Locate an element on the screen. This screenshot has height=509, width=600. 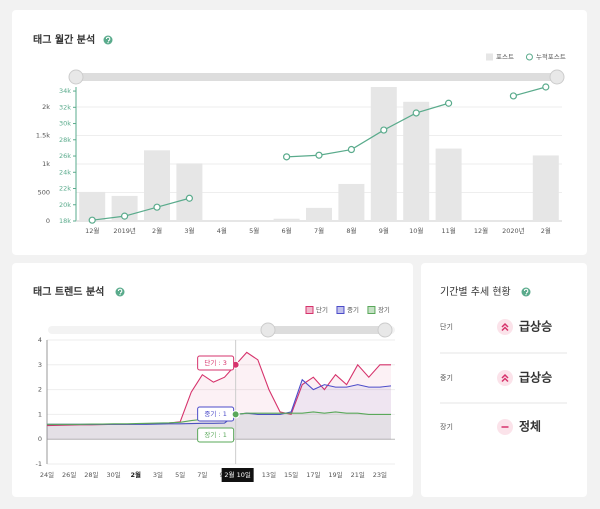
y-tick-label: 1 is located at coordinates (40, 414).